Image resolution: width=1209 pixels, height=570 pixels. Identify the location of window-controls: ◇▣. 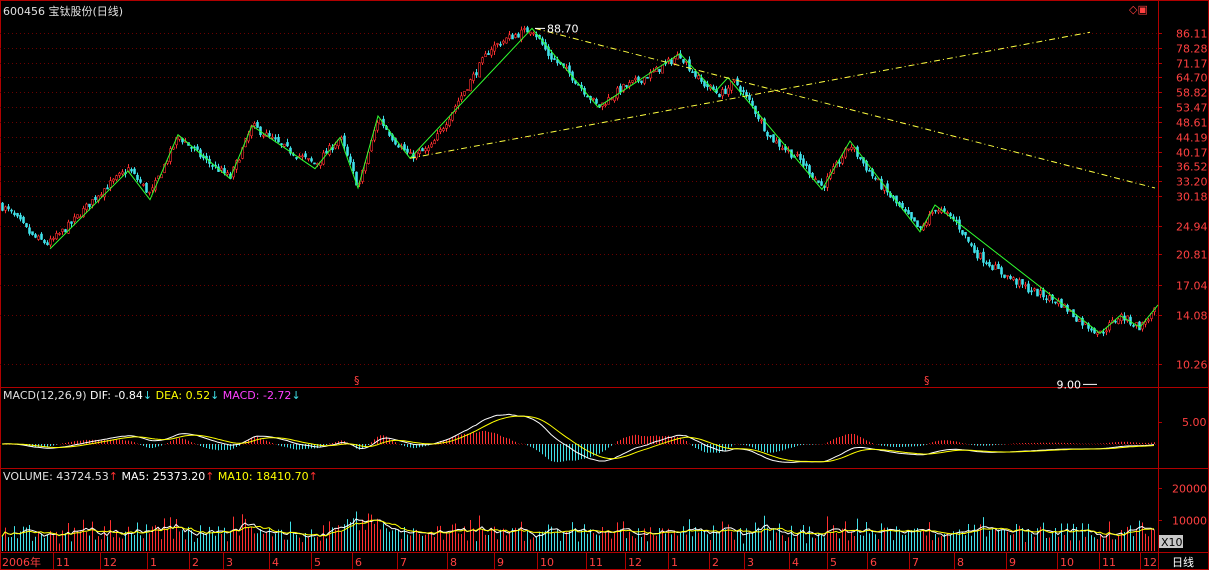
(1138, 9).